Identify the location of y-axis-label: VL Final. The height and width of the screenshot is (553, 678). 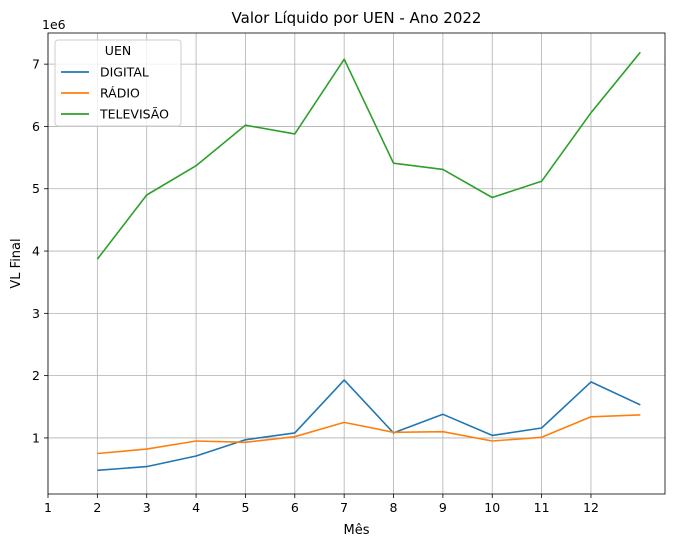
(16, 263).